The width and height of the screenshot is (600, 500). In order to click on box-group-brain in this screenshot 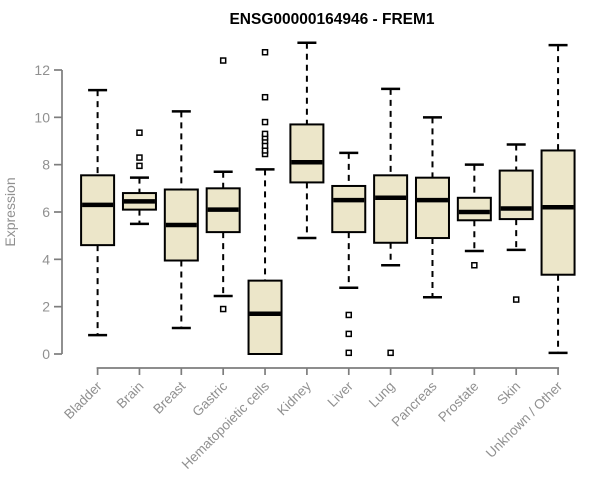, I will do `click(139, 177)`.